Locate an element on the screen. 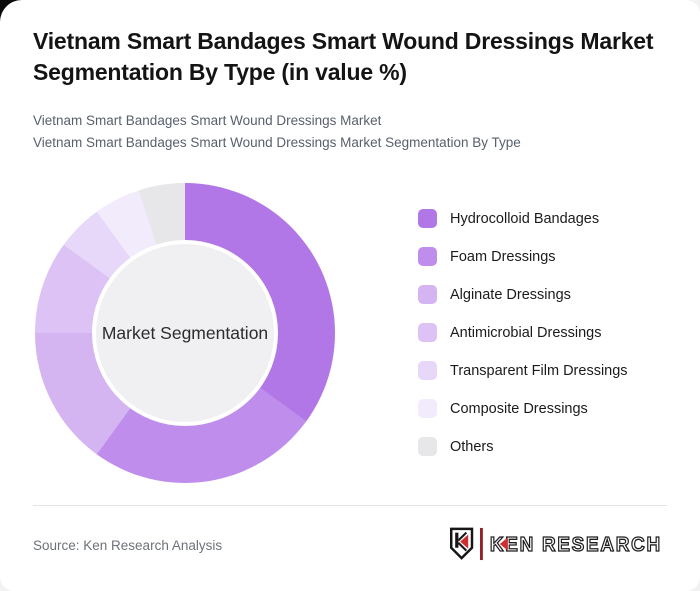 The width and height of the screenshot is (700, 591). legend-item-others: Others is located at coordinates (523, 446).